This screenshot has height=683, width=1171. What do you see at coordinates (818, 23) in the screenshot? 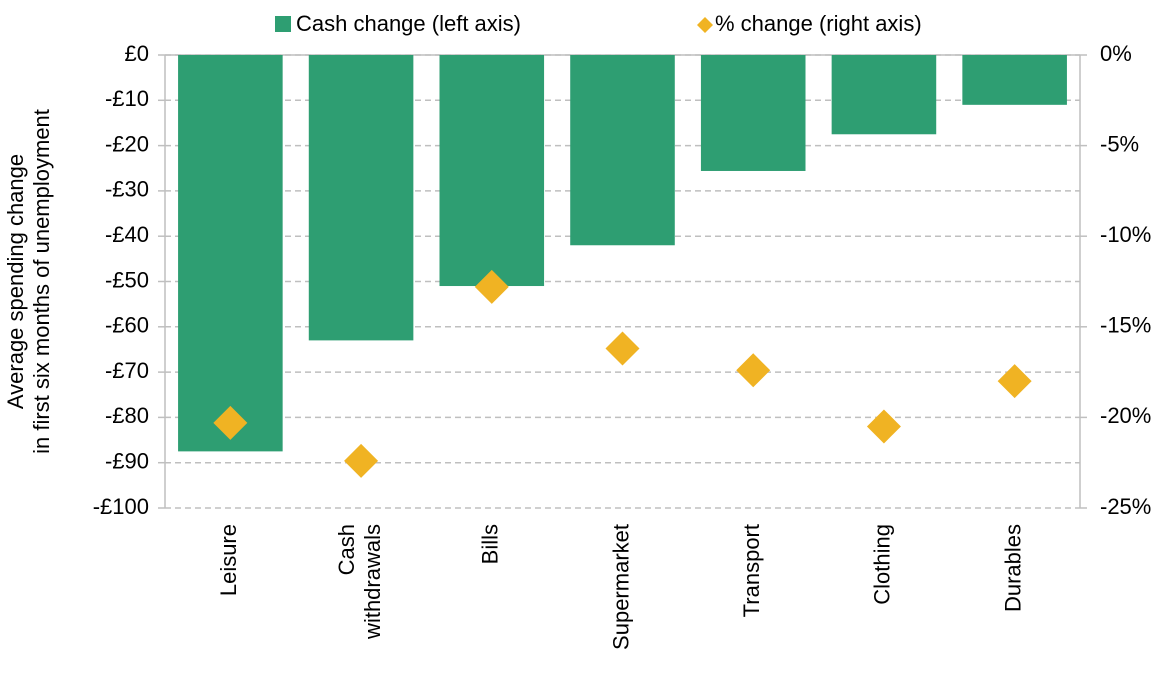
I see `legend-label: % change (right axis)` at bounding box center [818, 23].